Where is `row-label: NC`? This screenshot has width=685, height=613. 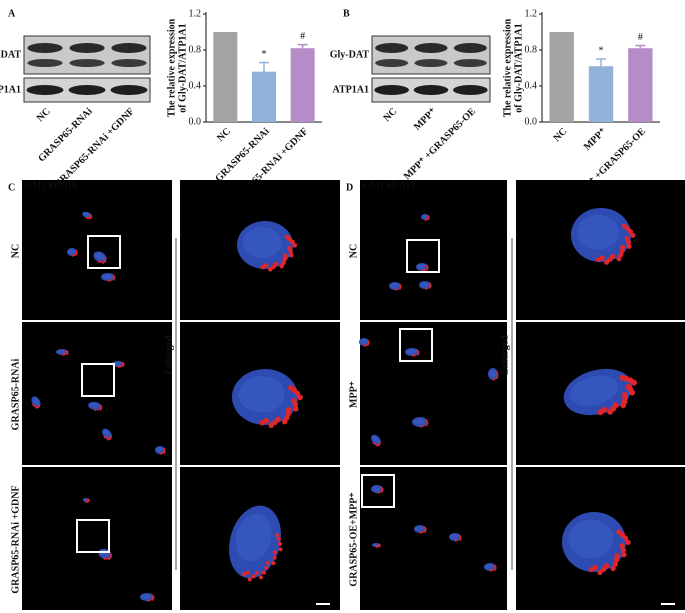
row-label: NC is located at coordinates (15, 251).